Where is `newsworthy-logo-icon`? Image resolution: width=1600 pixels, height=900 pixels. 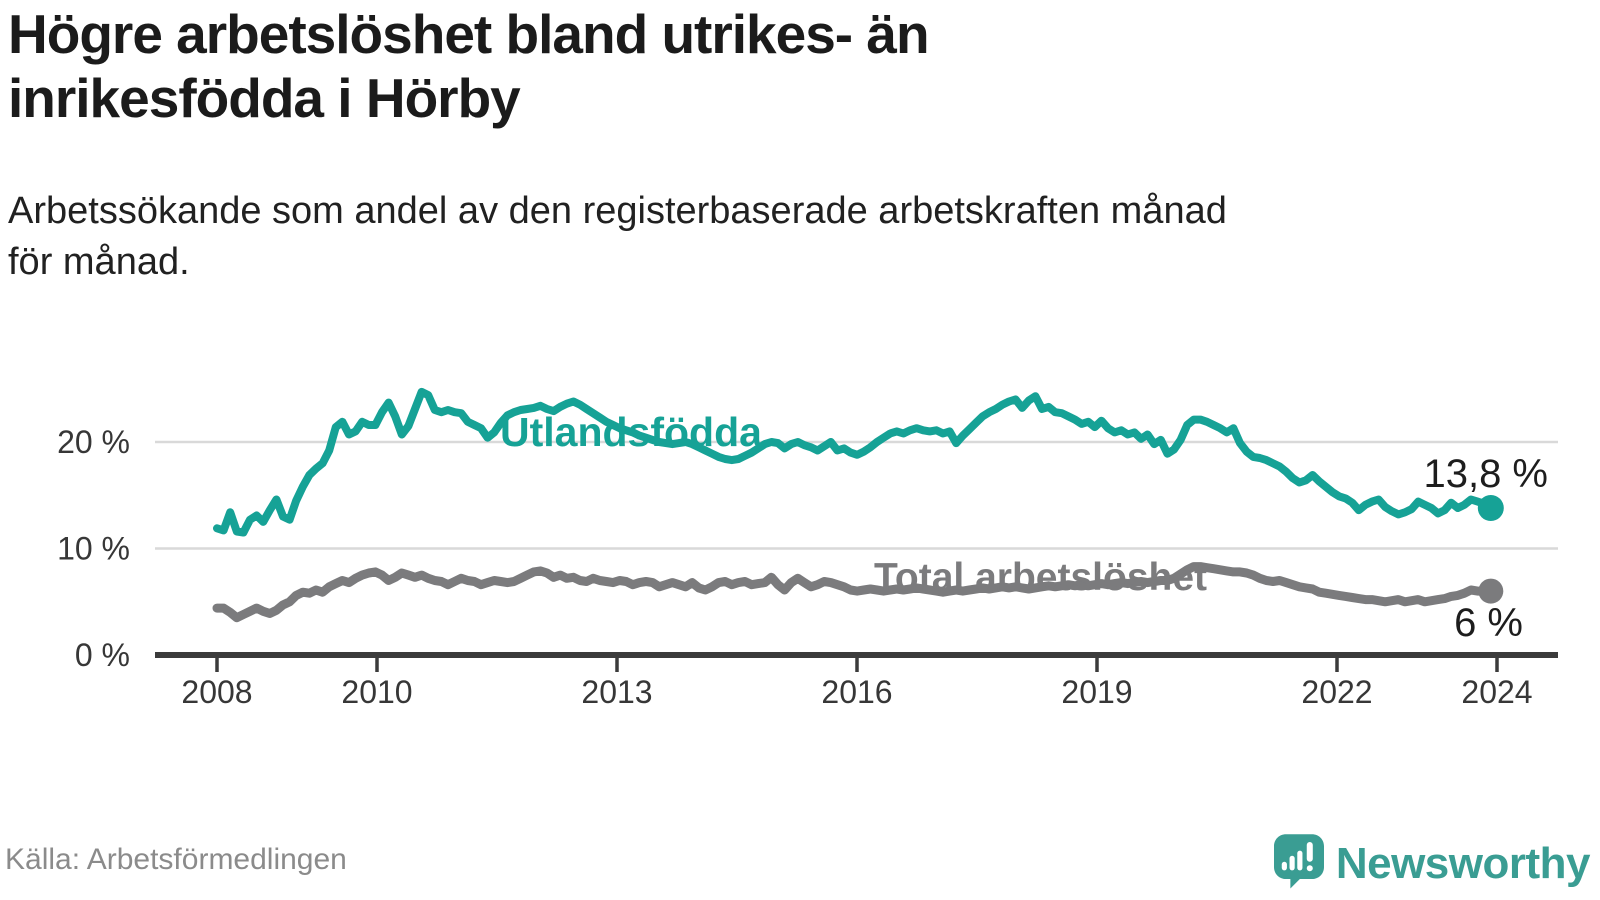 newsworthy-logo-icon is located at coordinates (1298, 861).